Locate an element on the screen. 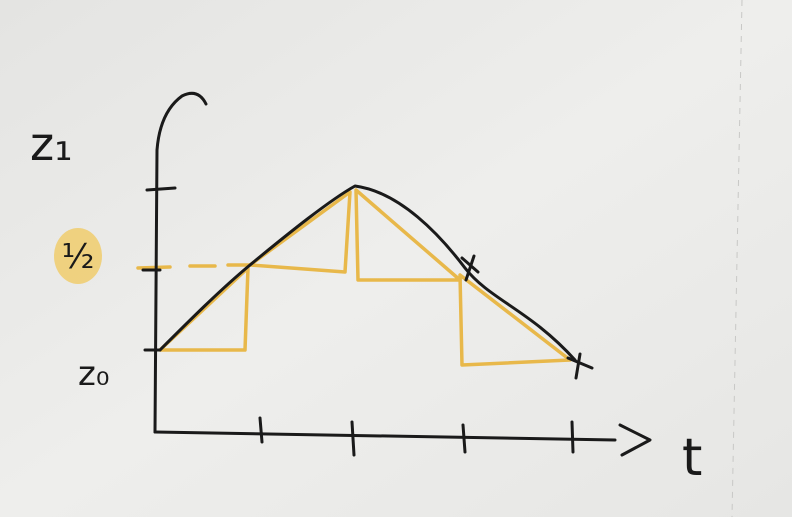 The image size is (792, 517). y-mid-label: ½ is located at coordinates (78, 257).